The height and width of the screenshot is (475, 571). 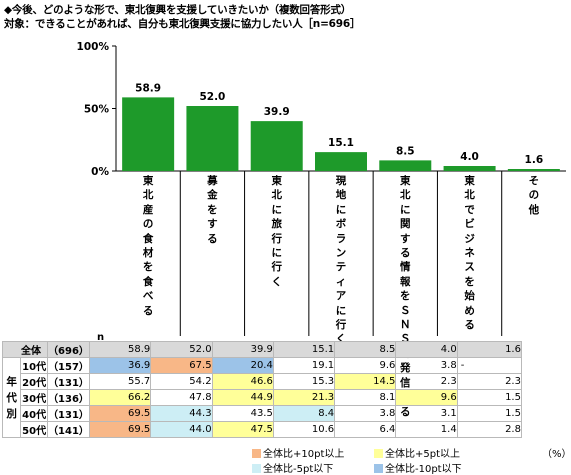 I want to click on table-cell: 47.8, so click(x=181, y=397).